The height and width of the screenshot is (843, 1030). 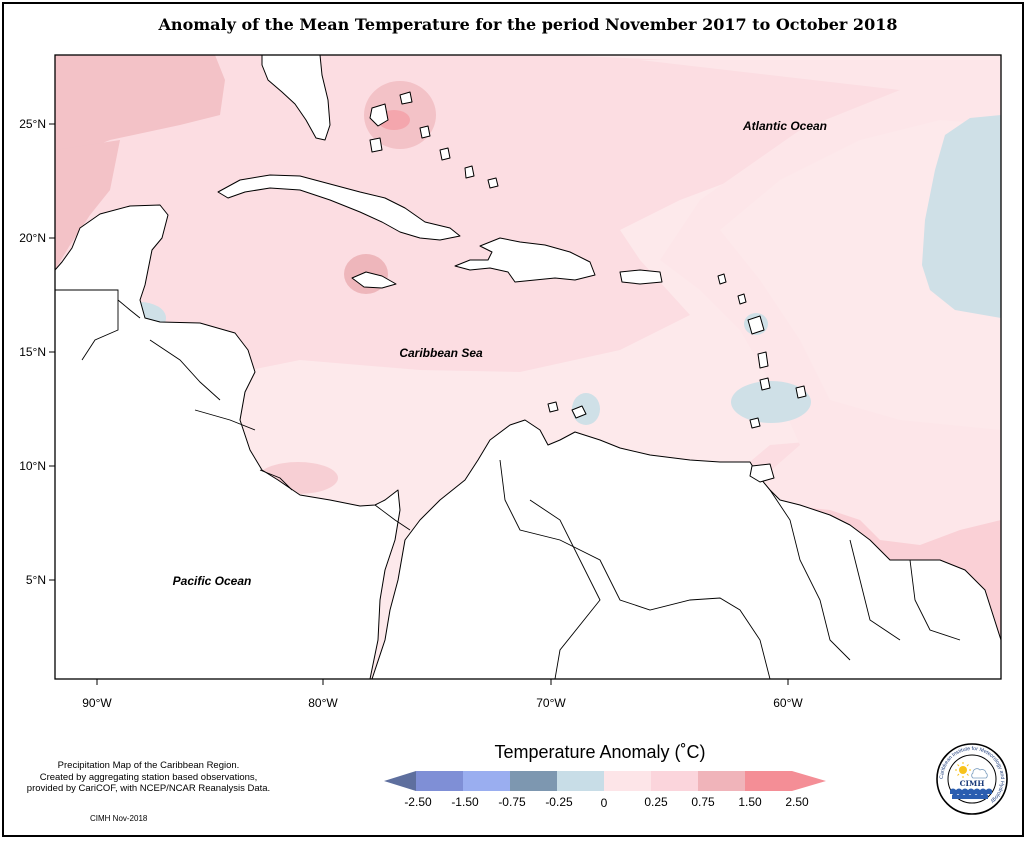 What do you see at coordinates (140, 107) in the screenshot?
I see `anomaly-warm-nw` at bounding box center [140, 107].